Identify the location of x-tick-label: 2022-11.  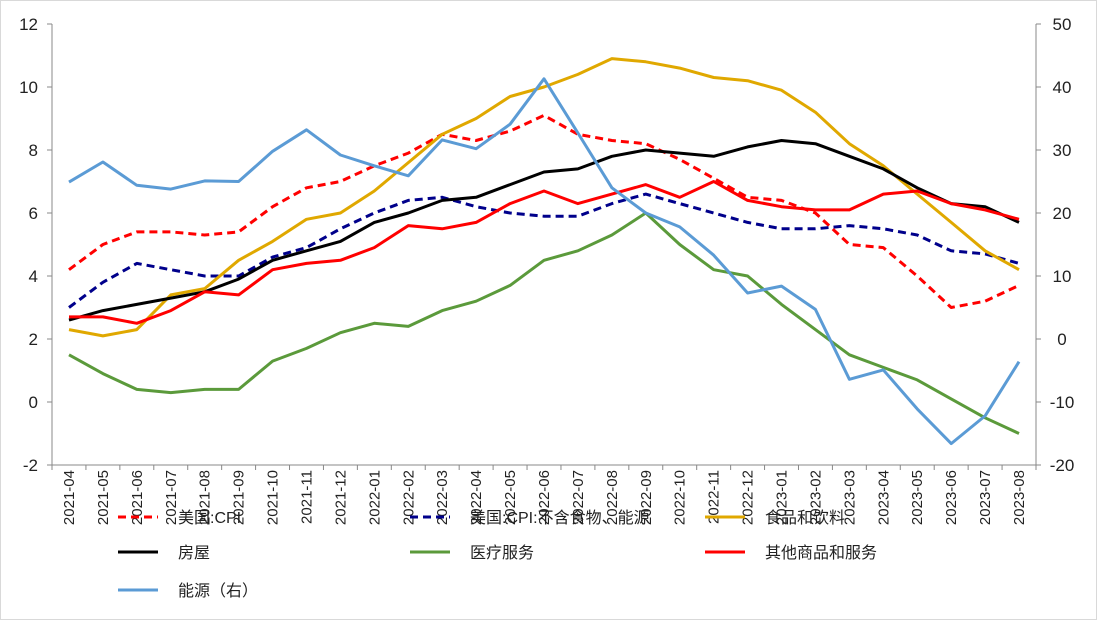
(714, 497).